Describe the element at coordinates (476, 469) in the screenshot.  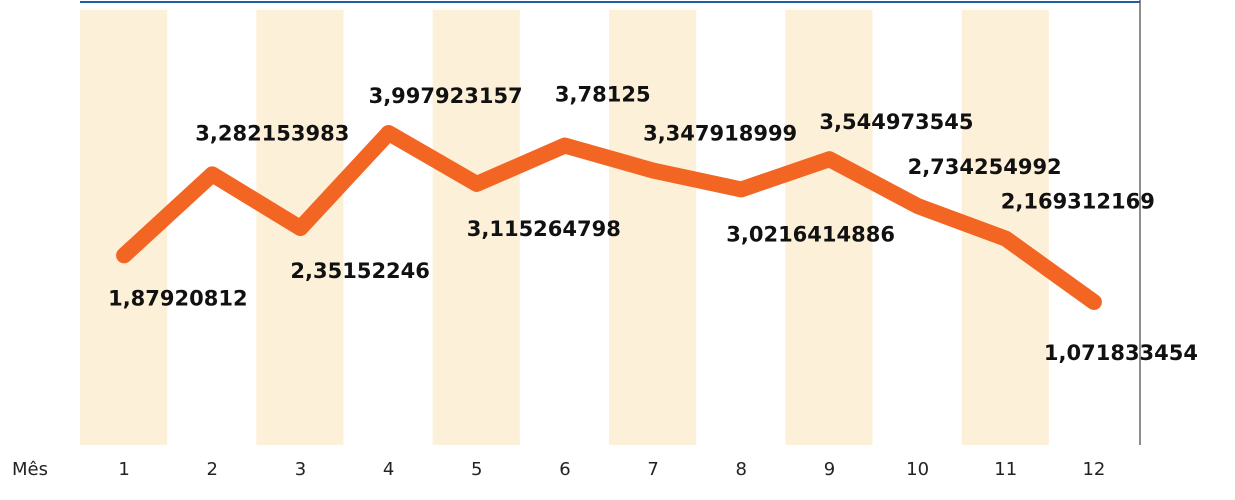
I see `x-tick-label: 5` at that location.